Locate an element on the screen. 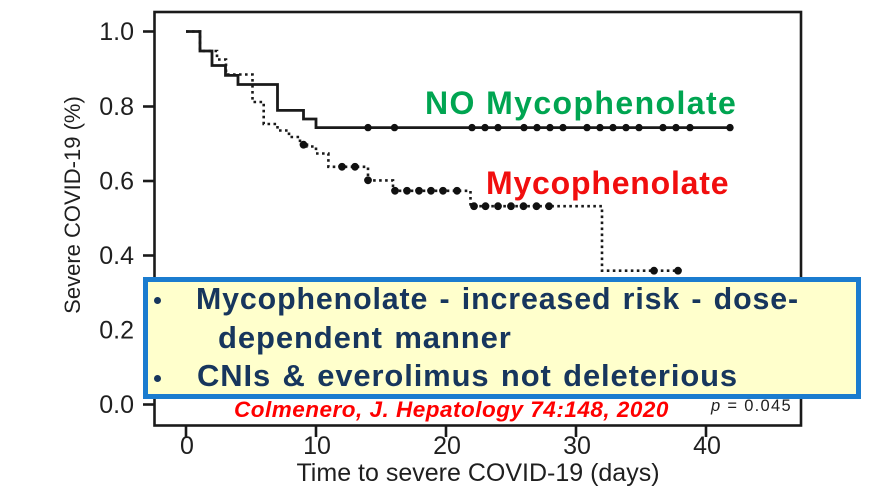 This screenshot has width=871, height=487. svg-text: 0.2 is located at coordinates (116, 331).